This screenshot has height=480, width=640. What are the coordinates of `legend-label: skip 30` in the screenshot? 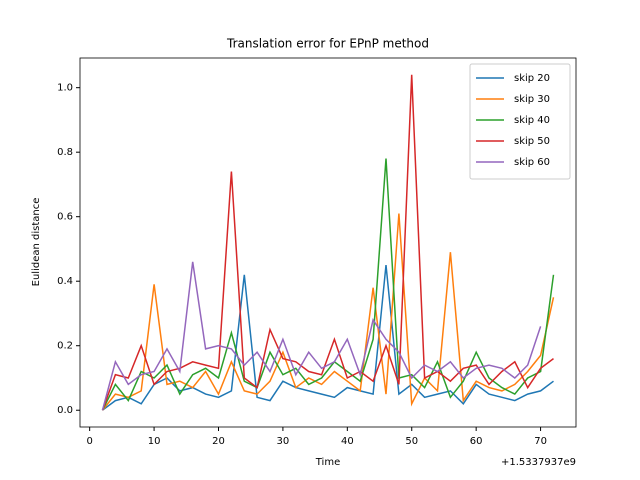 It's located at (532, 99).